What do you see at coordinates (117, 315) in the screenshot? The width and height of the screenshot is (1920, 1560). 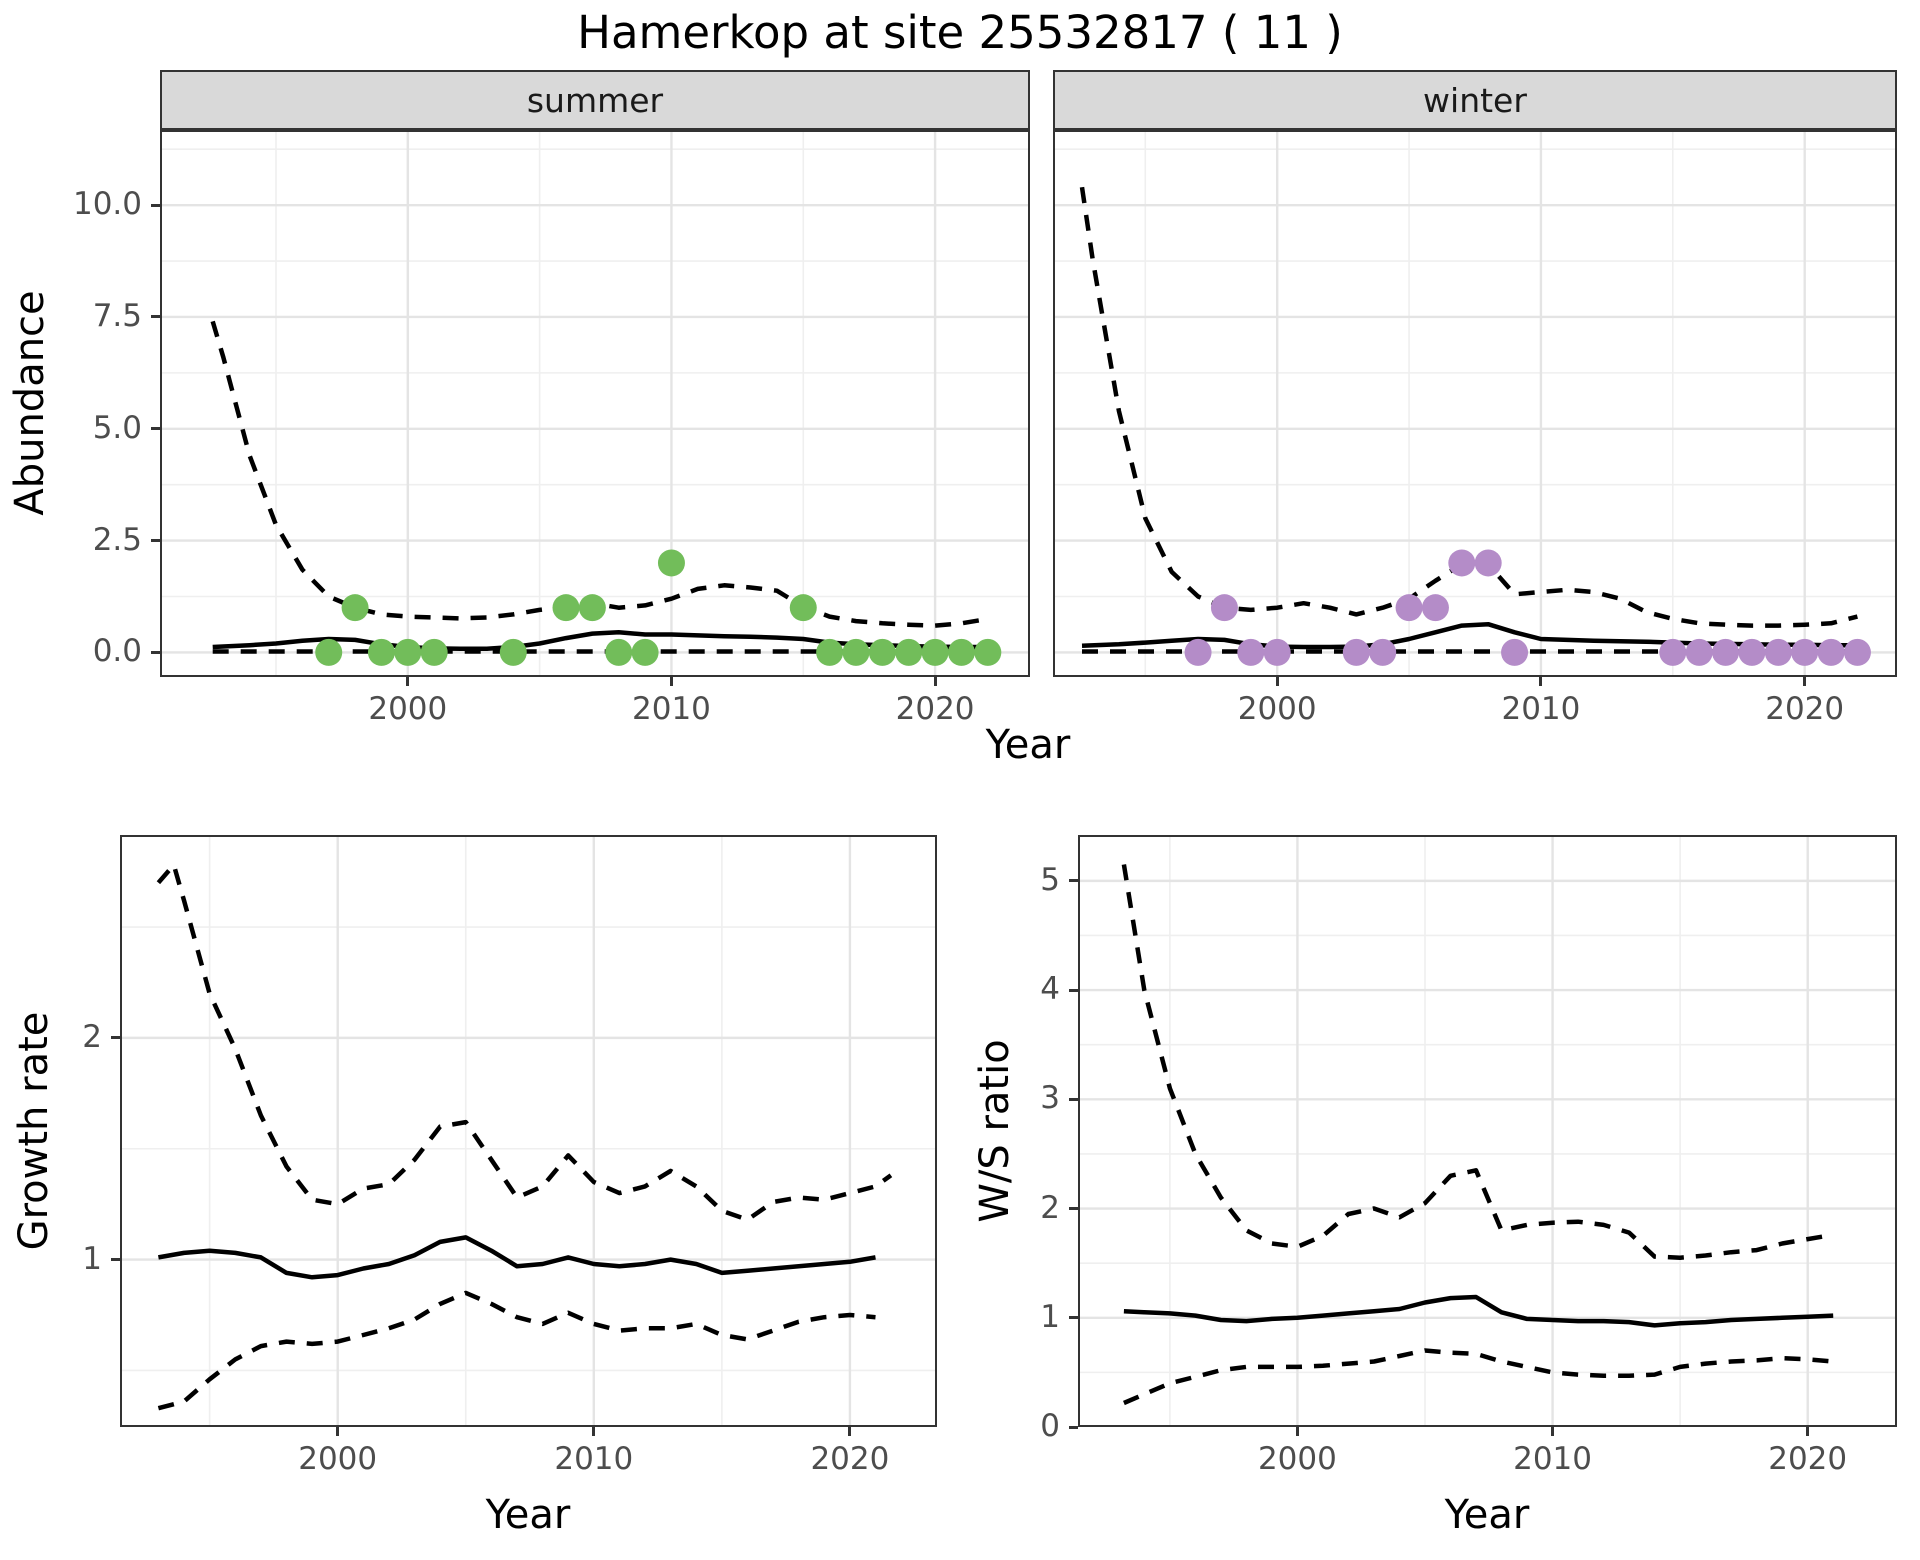 I see `y-tick-label: 7.5` at bounding box center [117, 315].